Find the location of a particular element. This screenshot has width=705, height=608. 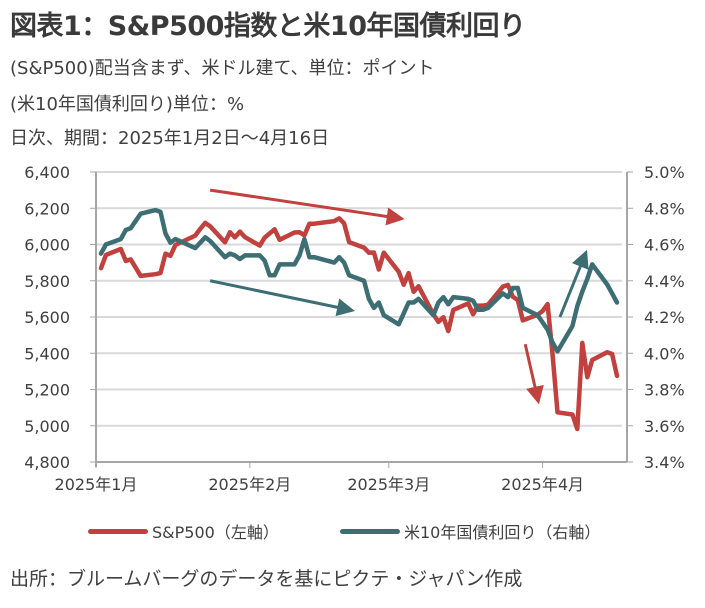

left-axis-tick-label: 6,000 is located at coordinates (47, 245).